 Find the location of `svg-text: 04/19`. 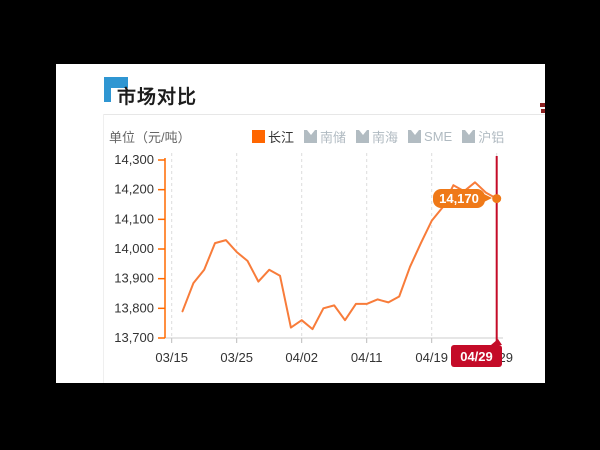

svg-text: 04/19 is located at coordinates (431, 357).